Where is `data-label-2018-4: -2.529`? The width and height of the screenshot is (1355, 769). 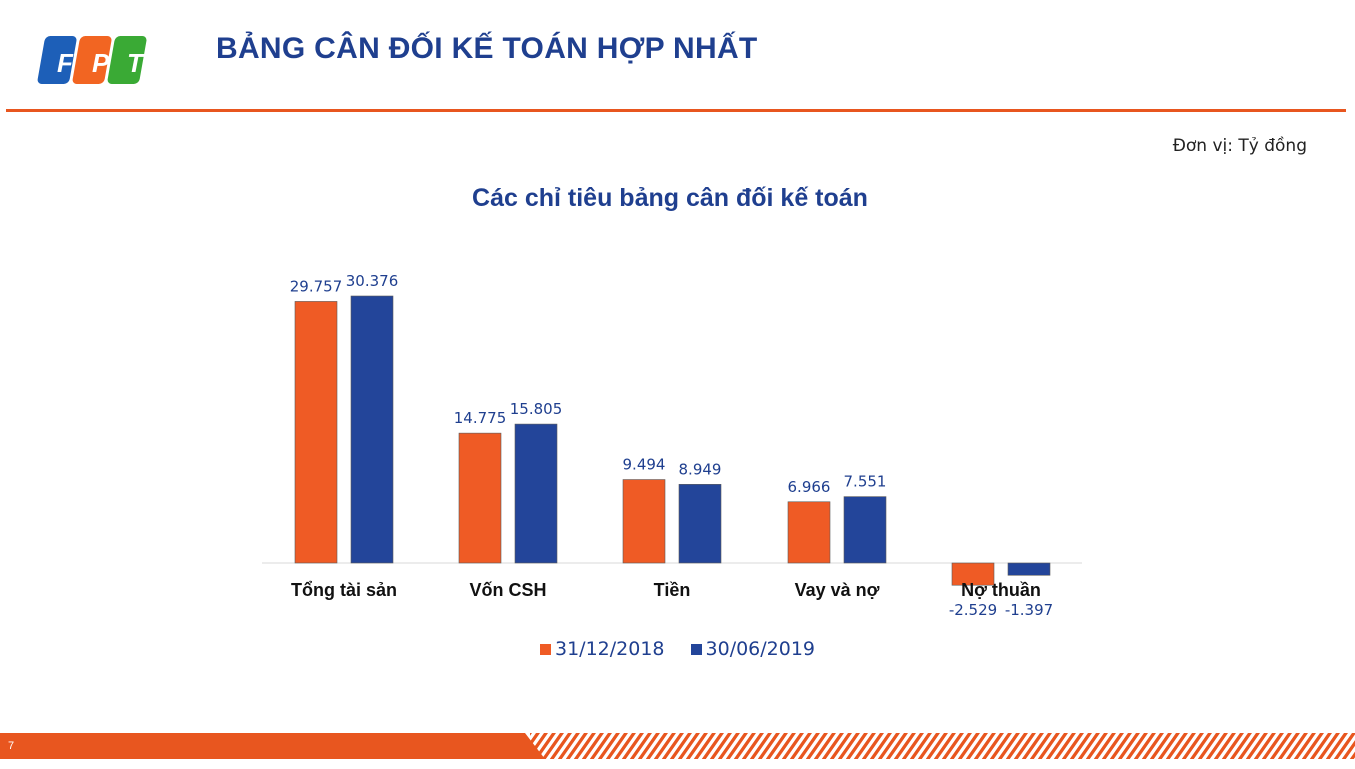
data-label-2018-4: -2.529 is located at coordinates (973, 610).